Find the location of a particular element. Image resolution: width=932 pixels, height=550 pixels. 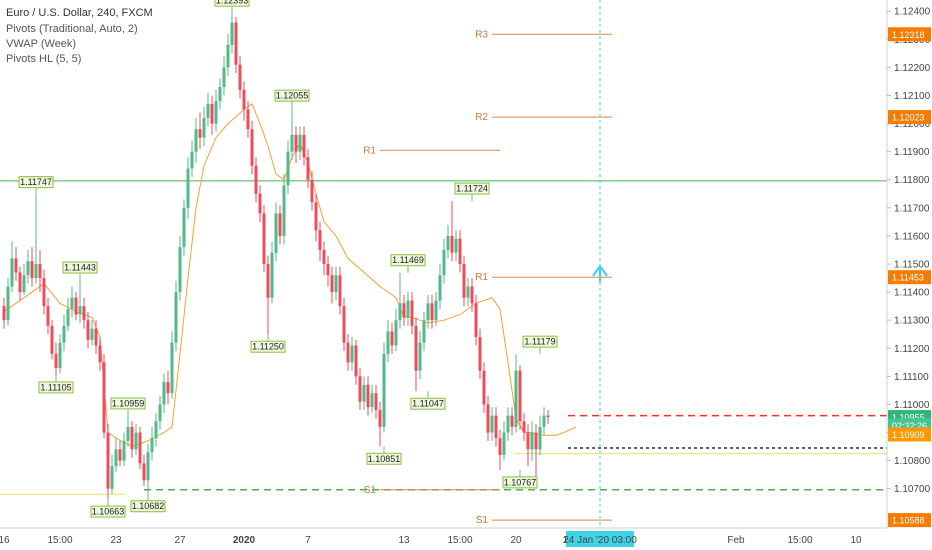

arrow-up-icon is located at coordinates (600, 273).